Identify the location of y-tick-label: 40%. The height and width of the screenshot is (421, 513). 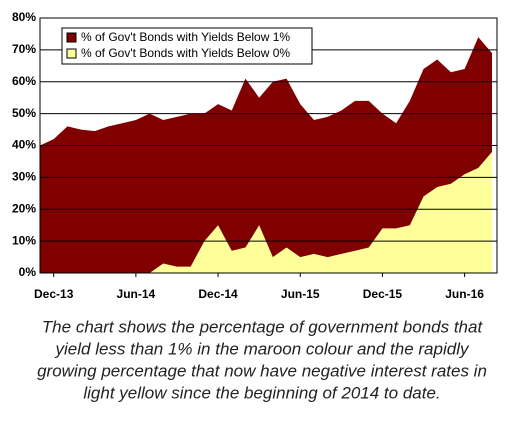
(24, 145).